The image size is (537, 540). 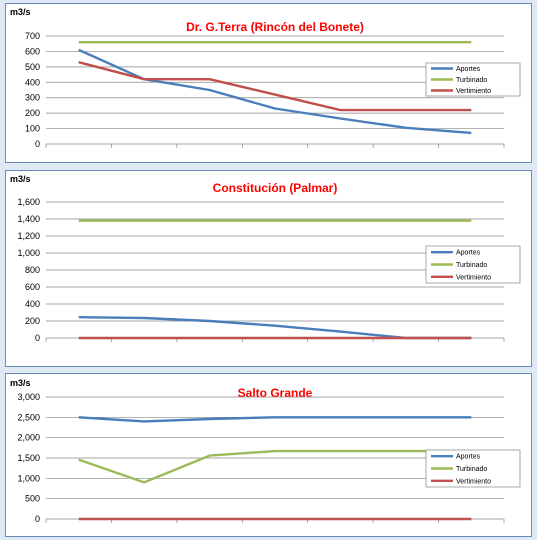 I want to click on y-tick-label: 1,200, so click(x=28, y=236).